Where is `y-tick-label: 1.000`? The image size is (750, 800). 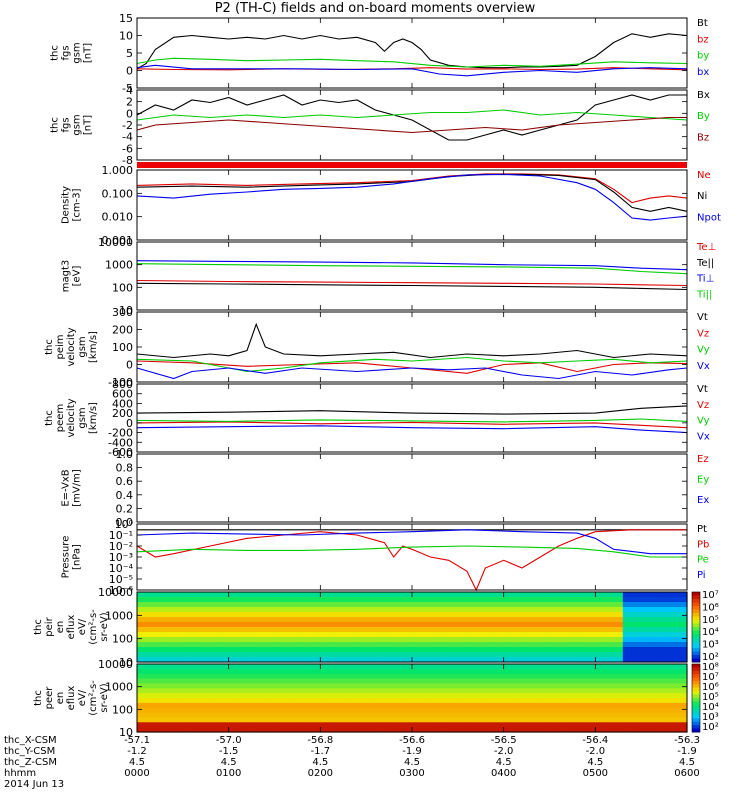
y-tick-label: 1.000 is located at coordinates (118, 170).